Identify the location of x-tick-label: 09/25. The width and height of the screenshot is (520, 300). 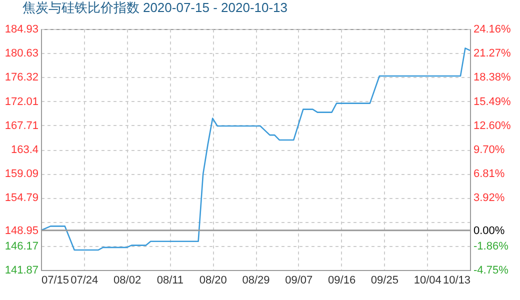
(384, 280).